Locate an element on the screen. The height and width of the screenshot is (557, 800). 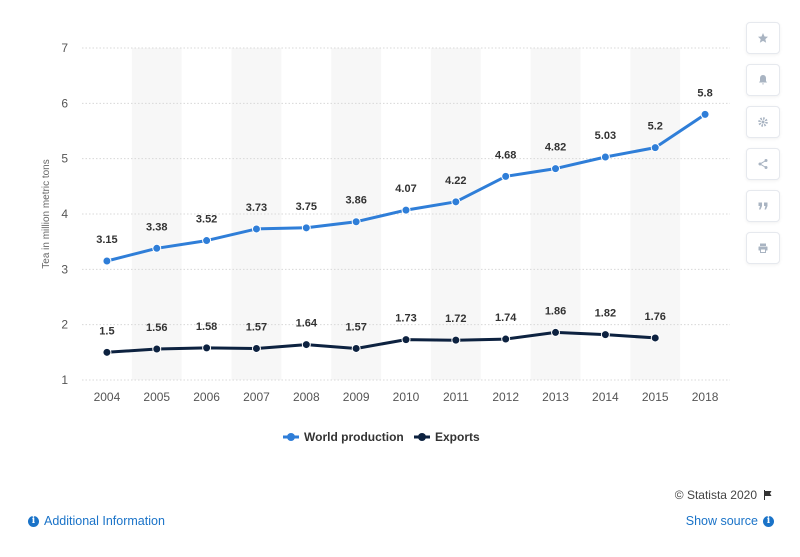
x-tick-label: 2007 is located at coordinates (256, 397).